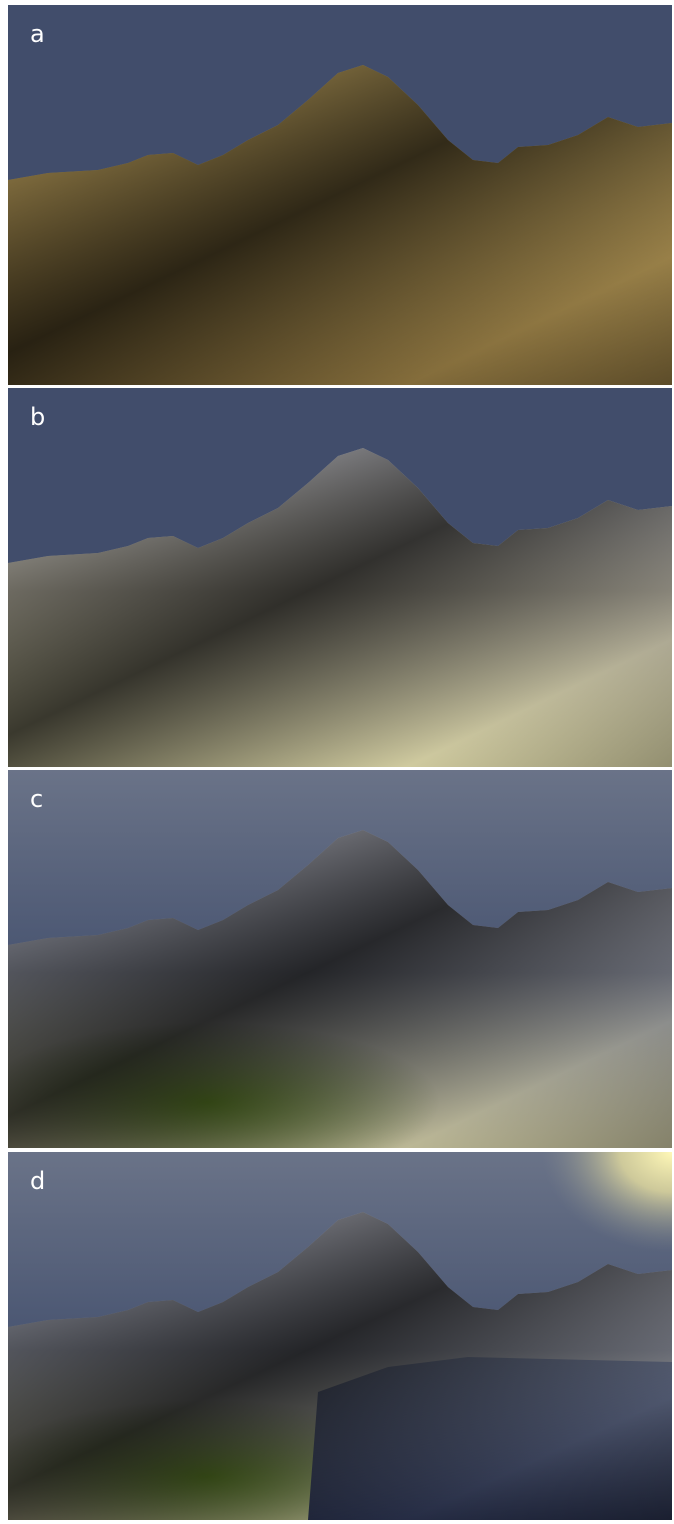  What do you see at coordinates (36, 799) in the screenshot?
I see `panel-label: c` at bounding box center [36, 799].